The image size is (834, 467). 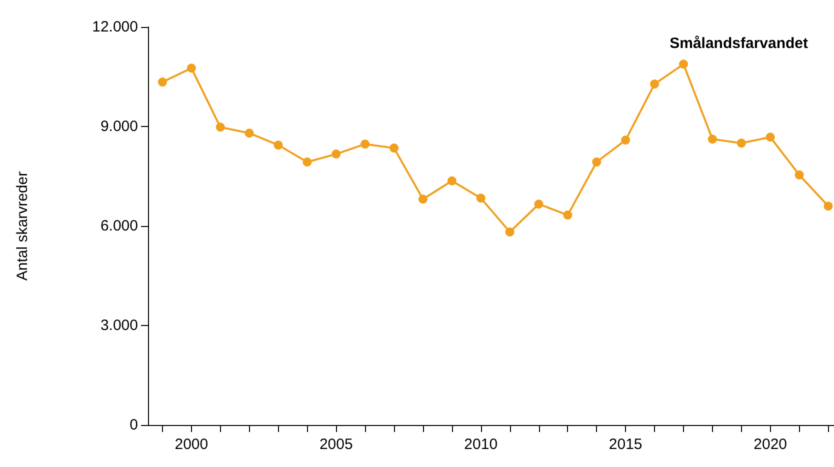 I want to click on x-tick-label: 2015, so click(x=625, y=444).